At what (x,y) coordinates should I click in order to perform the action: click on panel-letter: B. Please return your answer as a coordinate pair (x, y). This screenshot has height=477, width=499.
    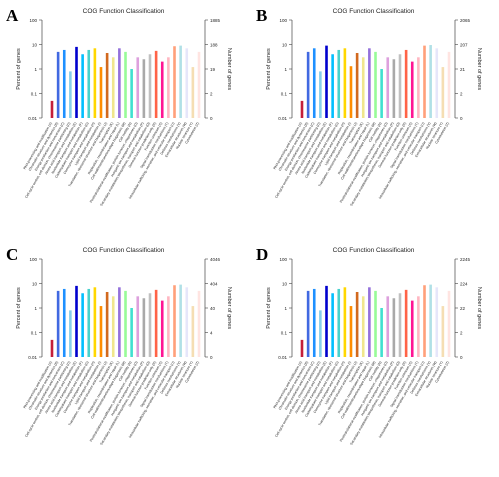
    Looking at the image, I should click on (262, 15).